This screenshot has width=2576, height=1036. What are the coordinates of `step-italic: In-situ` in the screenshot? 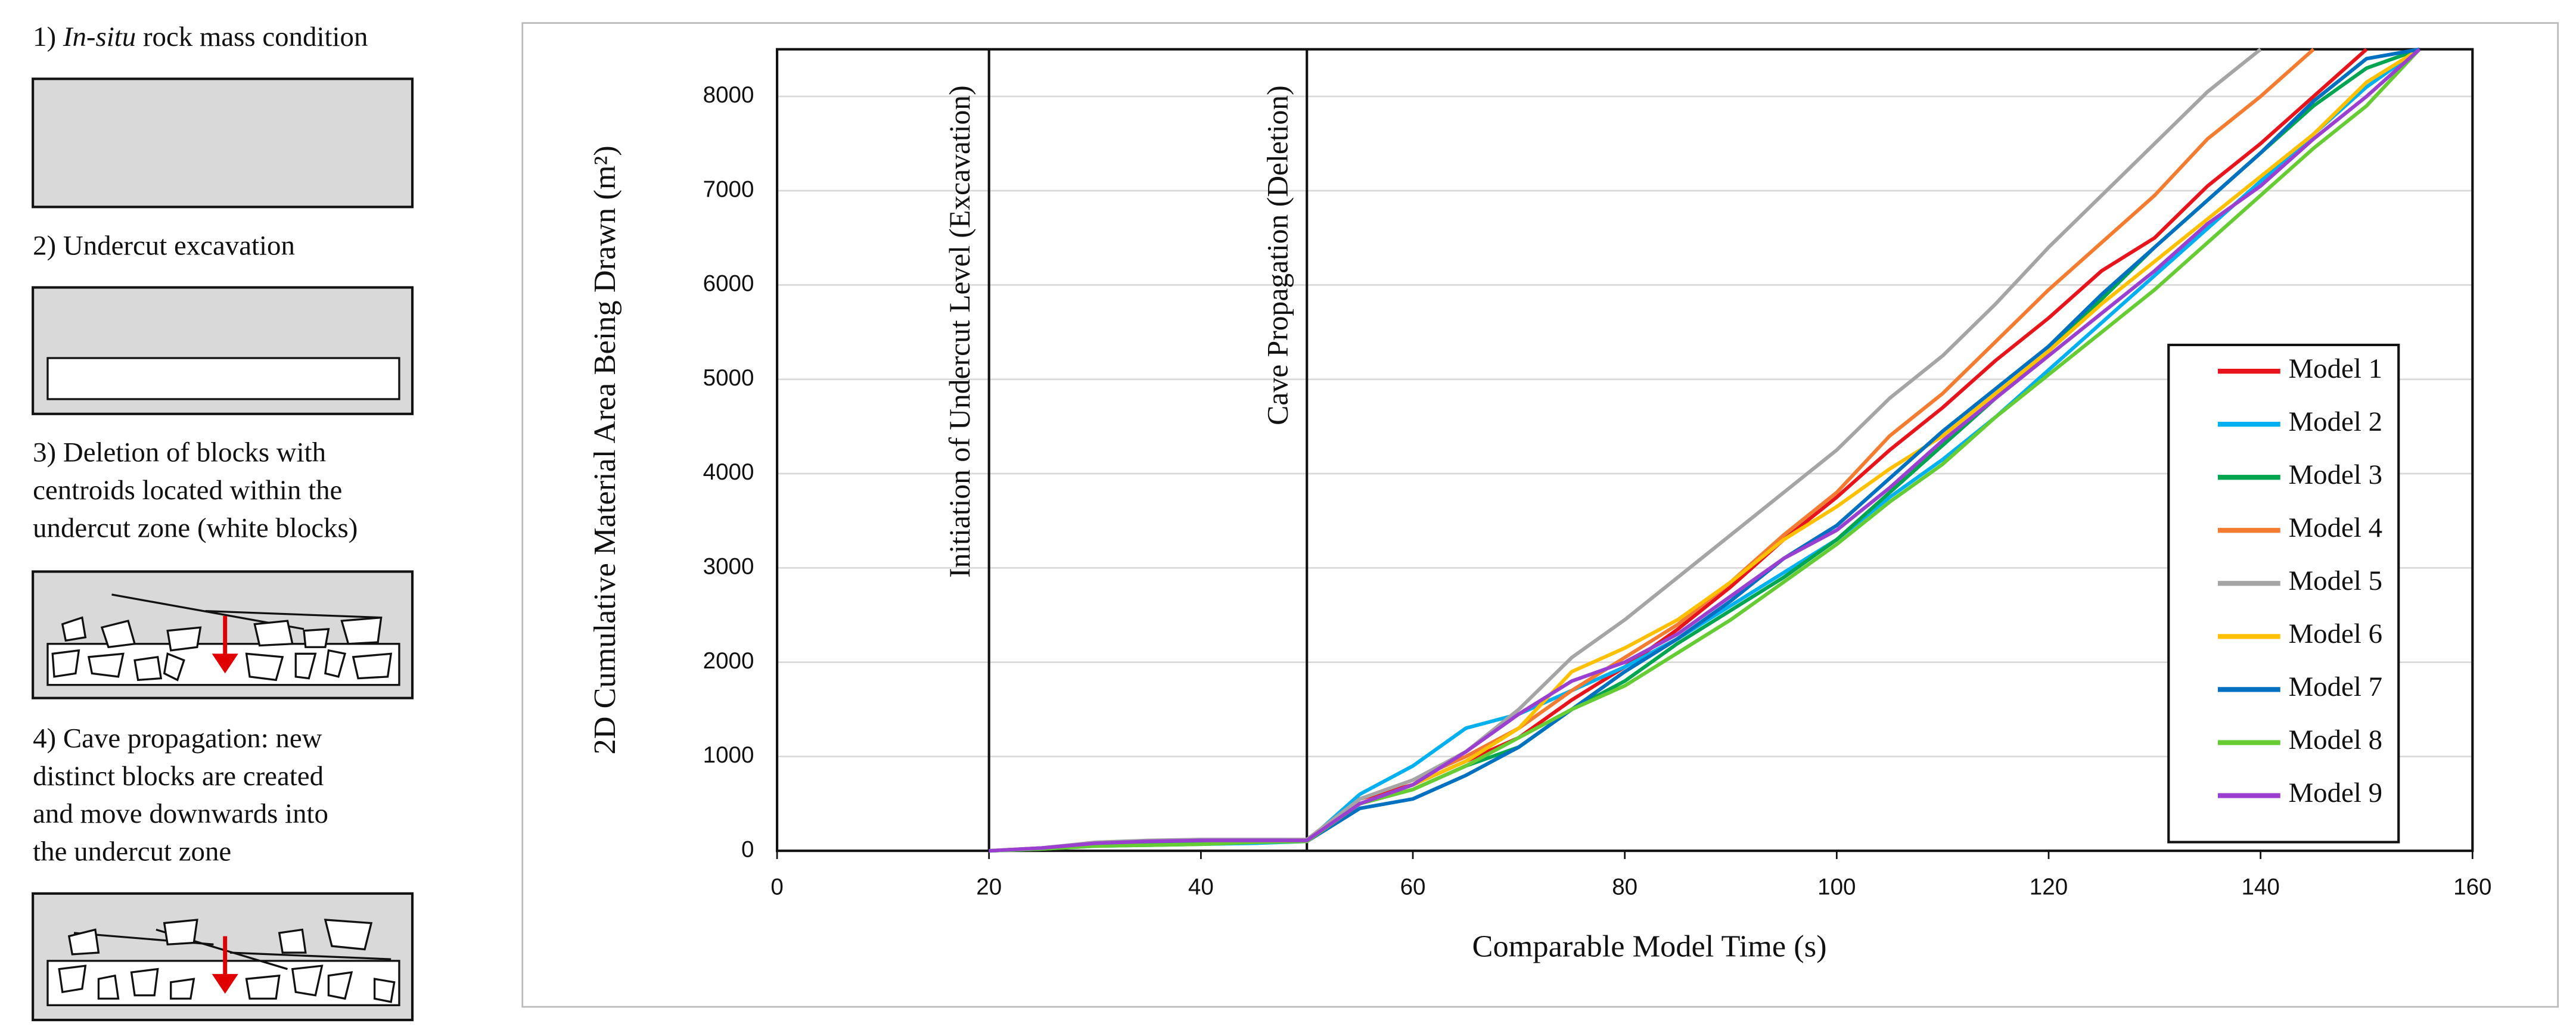 It's located at (100, 36).